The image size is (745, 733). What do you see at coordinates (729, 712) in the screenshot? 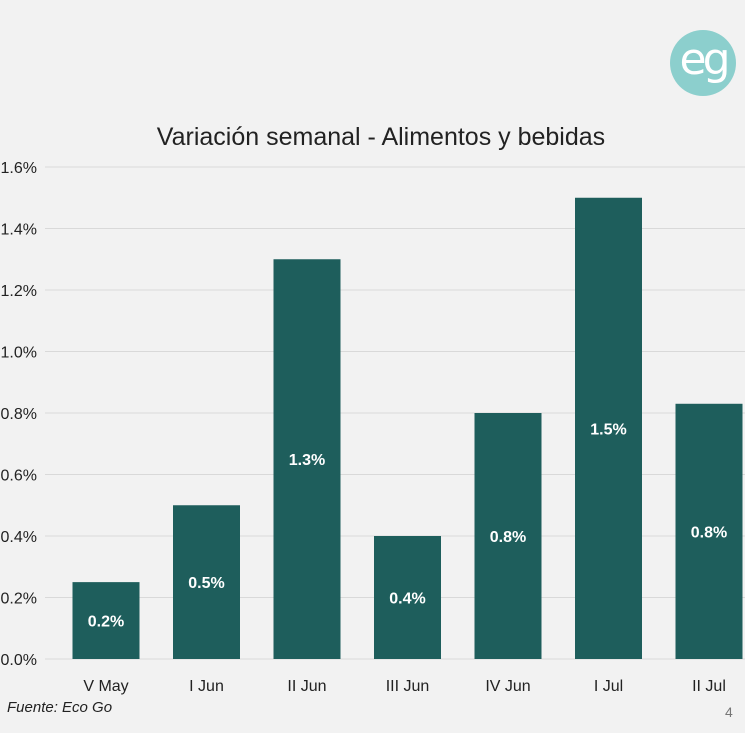
I see `page-number: 4` at bounding box center [729, 712].